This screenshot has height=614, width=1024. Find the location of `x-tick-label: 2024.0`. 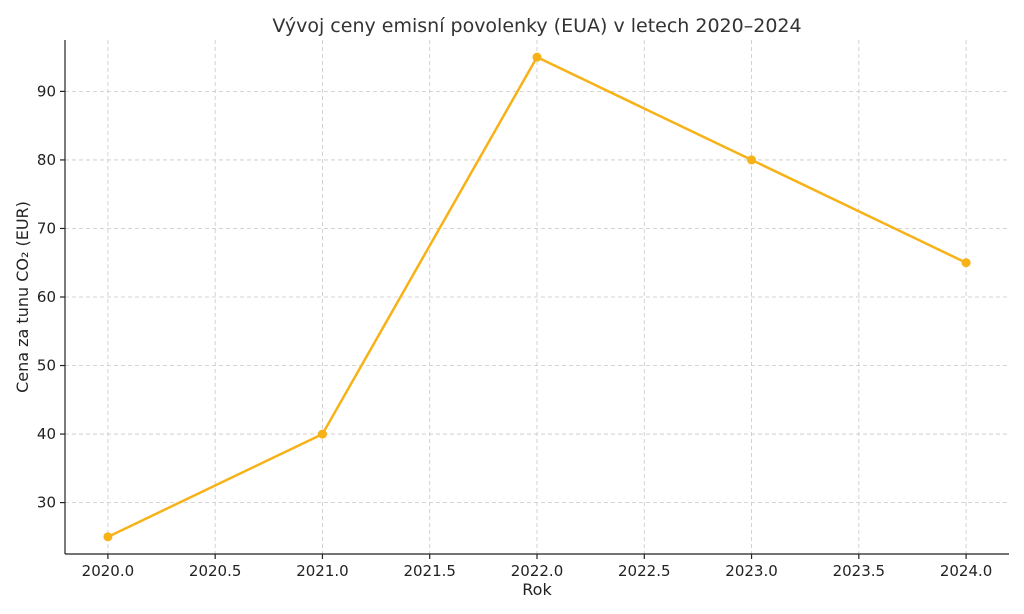

x-tick-label: 2024.0 is located at coordinates (966, 571).